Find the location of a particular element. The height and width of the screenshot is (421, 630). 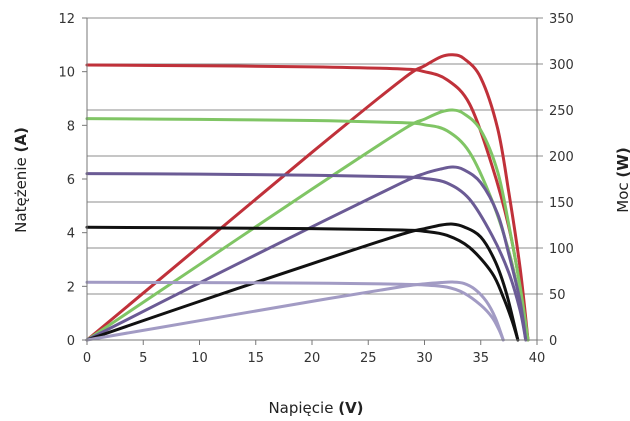

y-right-tick-label: 200 is located at coordinates (561, 157).